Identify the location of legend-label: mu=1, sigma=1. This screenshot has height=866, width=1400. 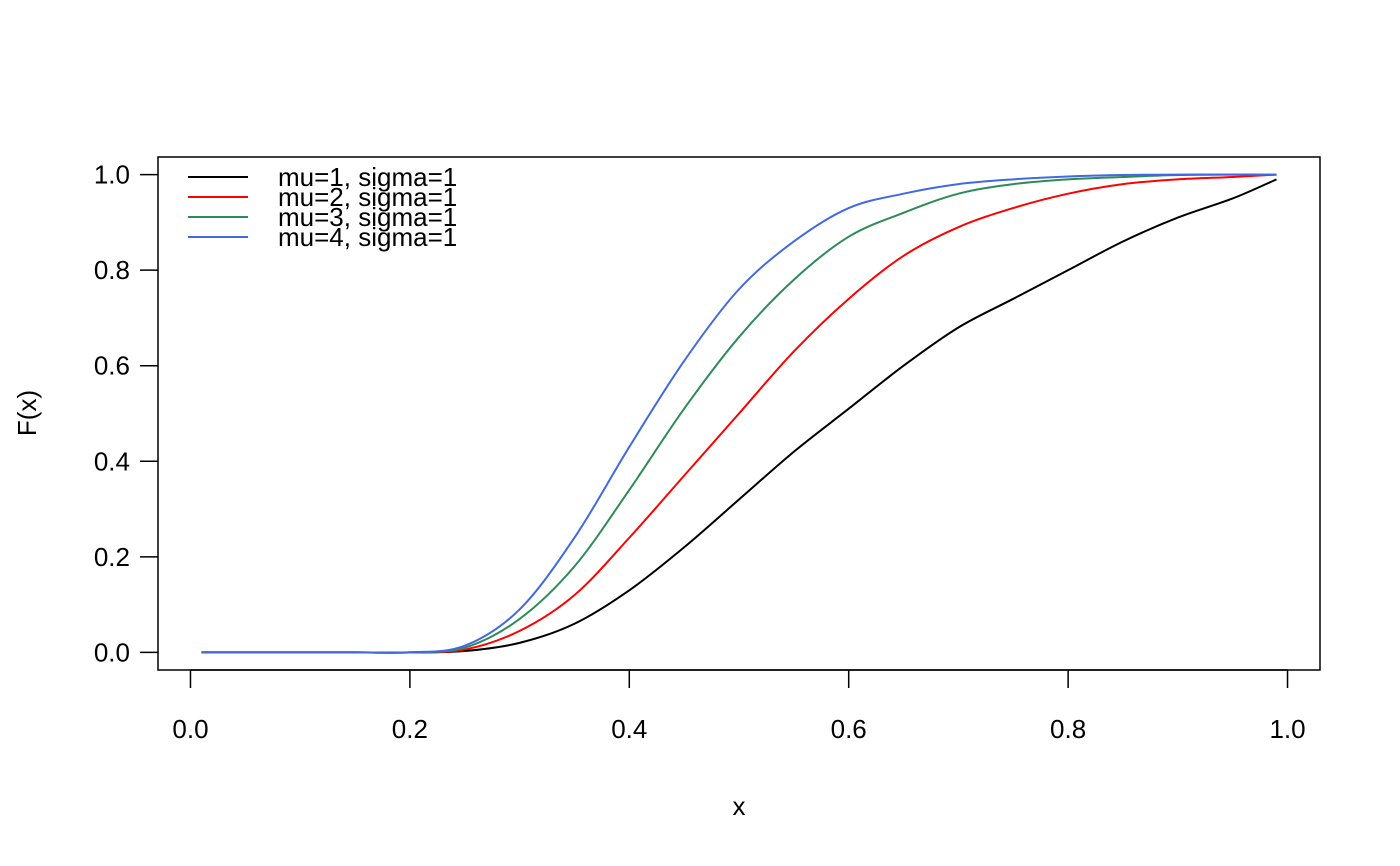
(367, 177).